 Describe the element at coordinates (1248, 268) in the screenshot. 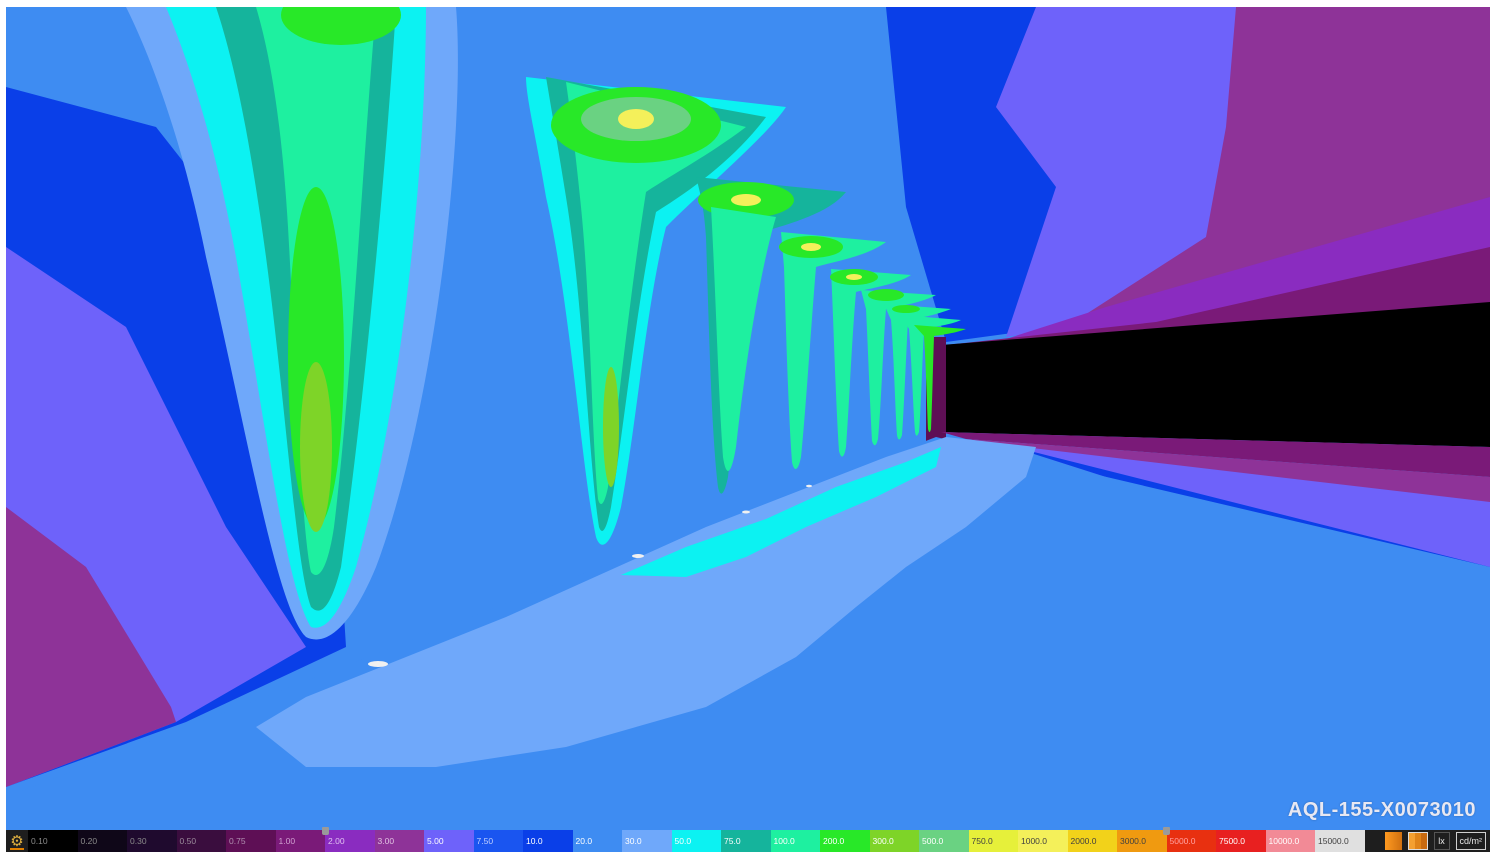

I see `ceiling-violet-band` at that location.